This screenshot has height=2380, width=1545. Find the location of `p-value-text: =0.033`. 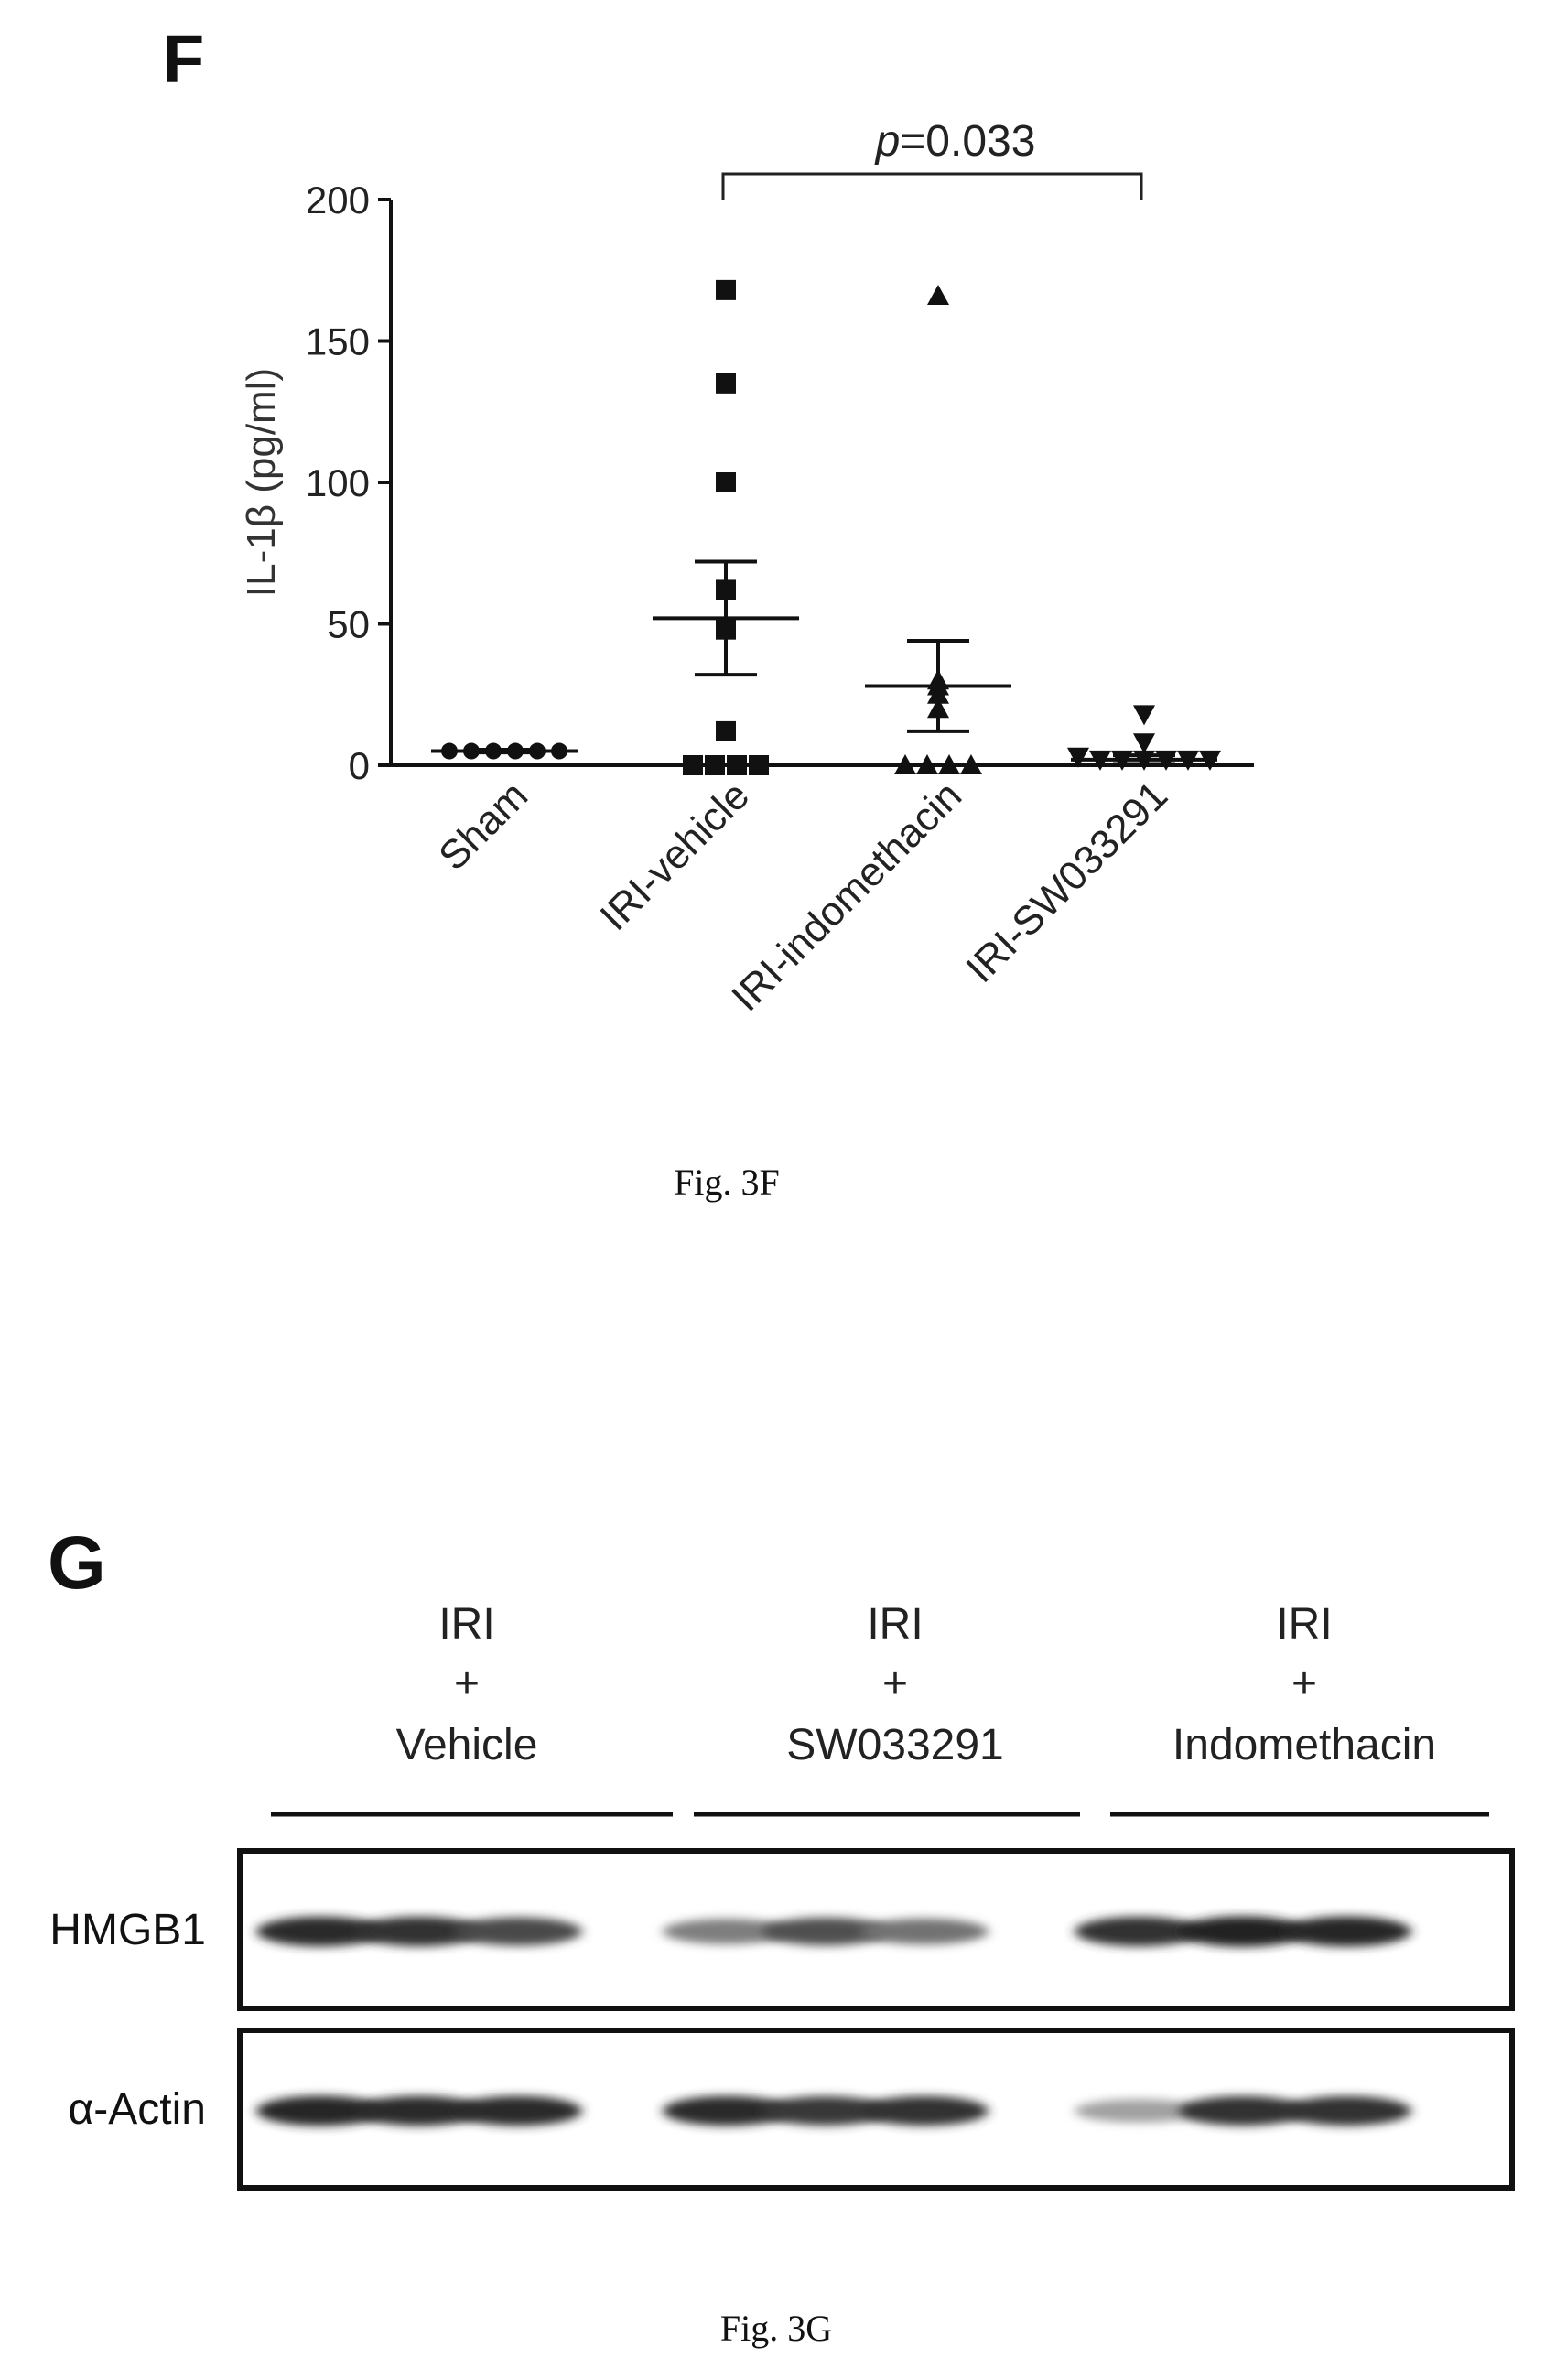

p-value-text: =0.033 is located at coordinates (967, 141).